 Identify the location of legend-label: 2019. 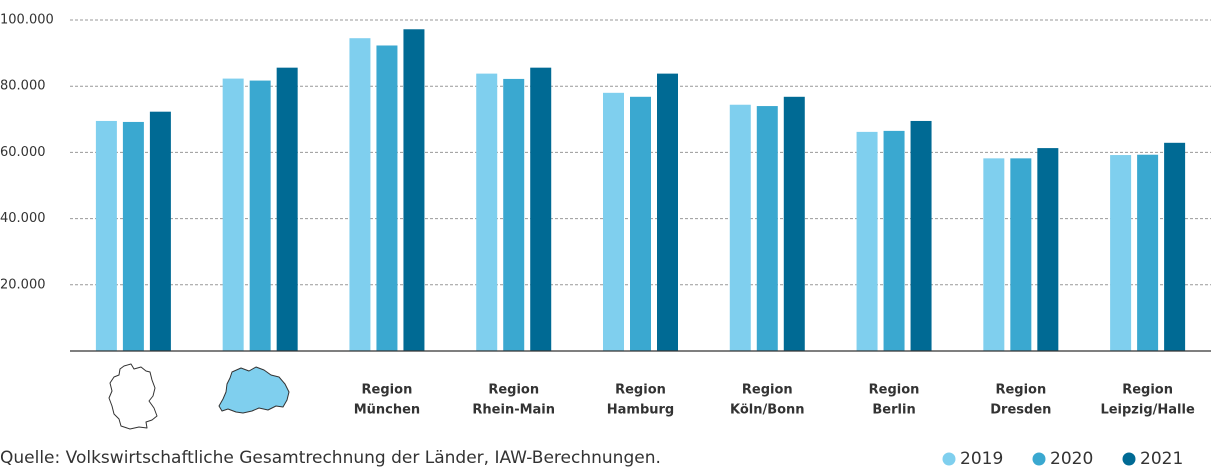
(981, 459).